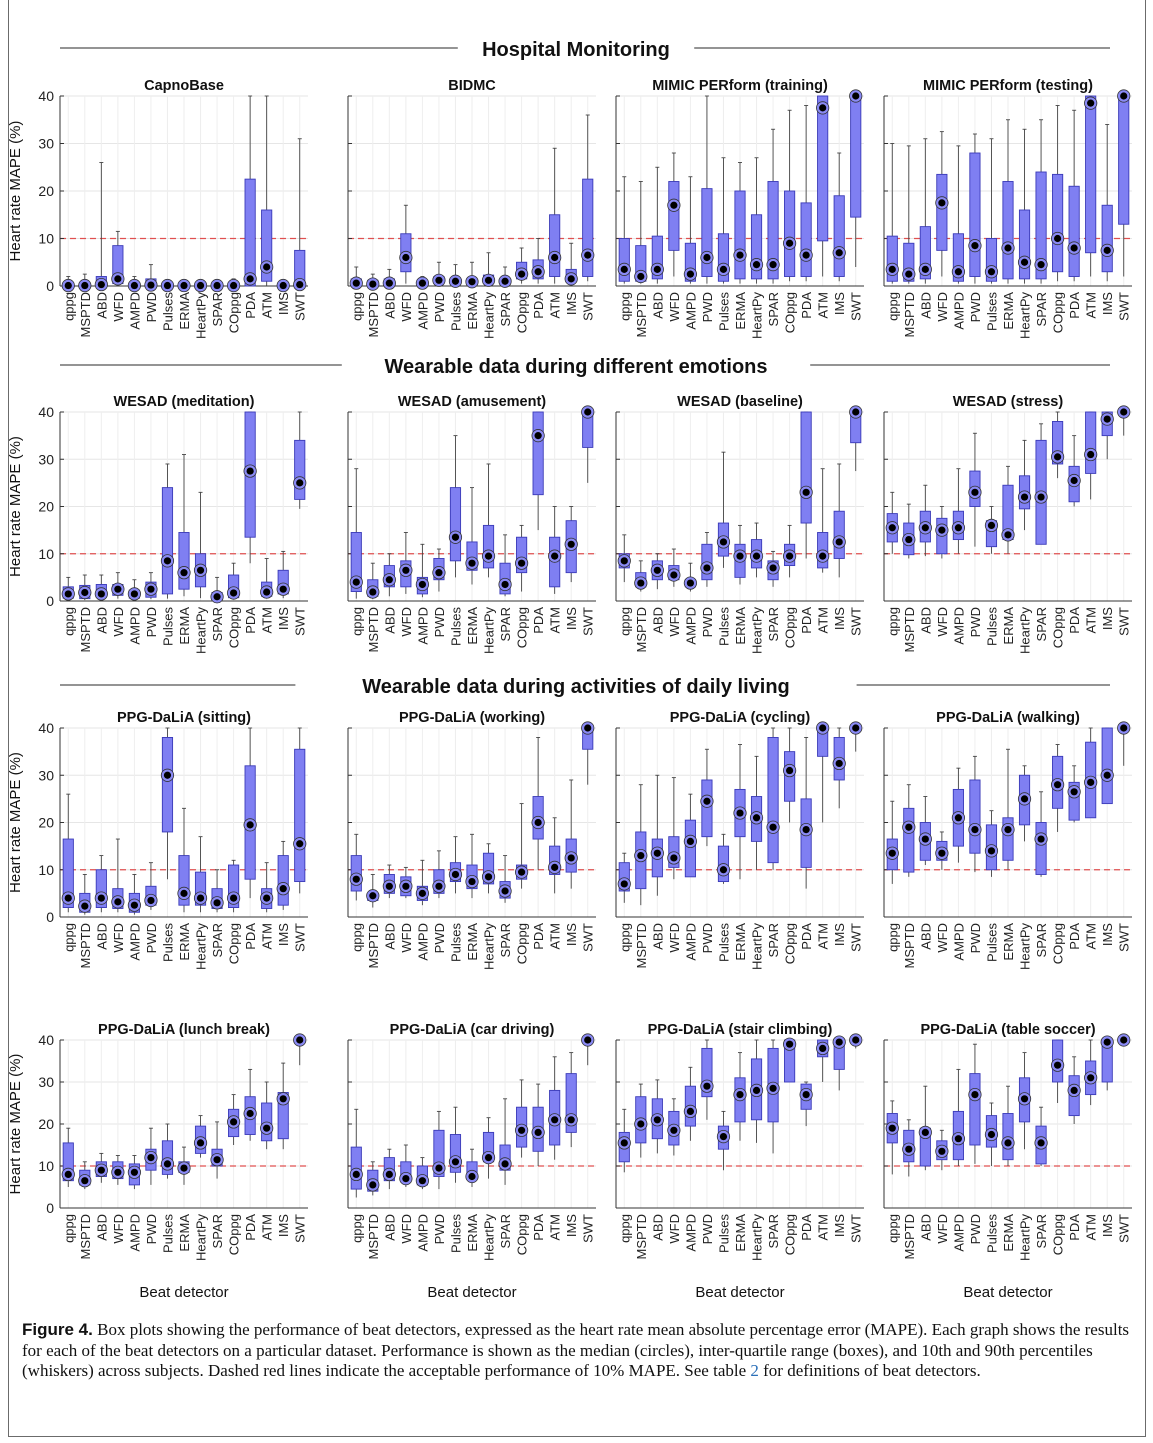  What do you see at coordinates (50, 286) in the screenshot?
I see `y-tick-label: 0` at bounding box center [50, 286].